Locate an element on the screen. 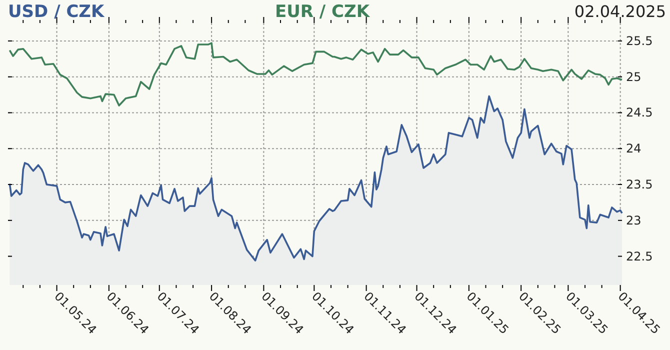 The height and width of the screenshot is (350, 670). y-tick-label: 22.5 is located at coordinates (639, 256).